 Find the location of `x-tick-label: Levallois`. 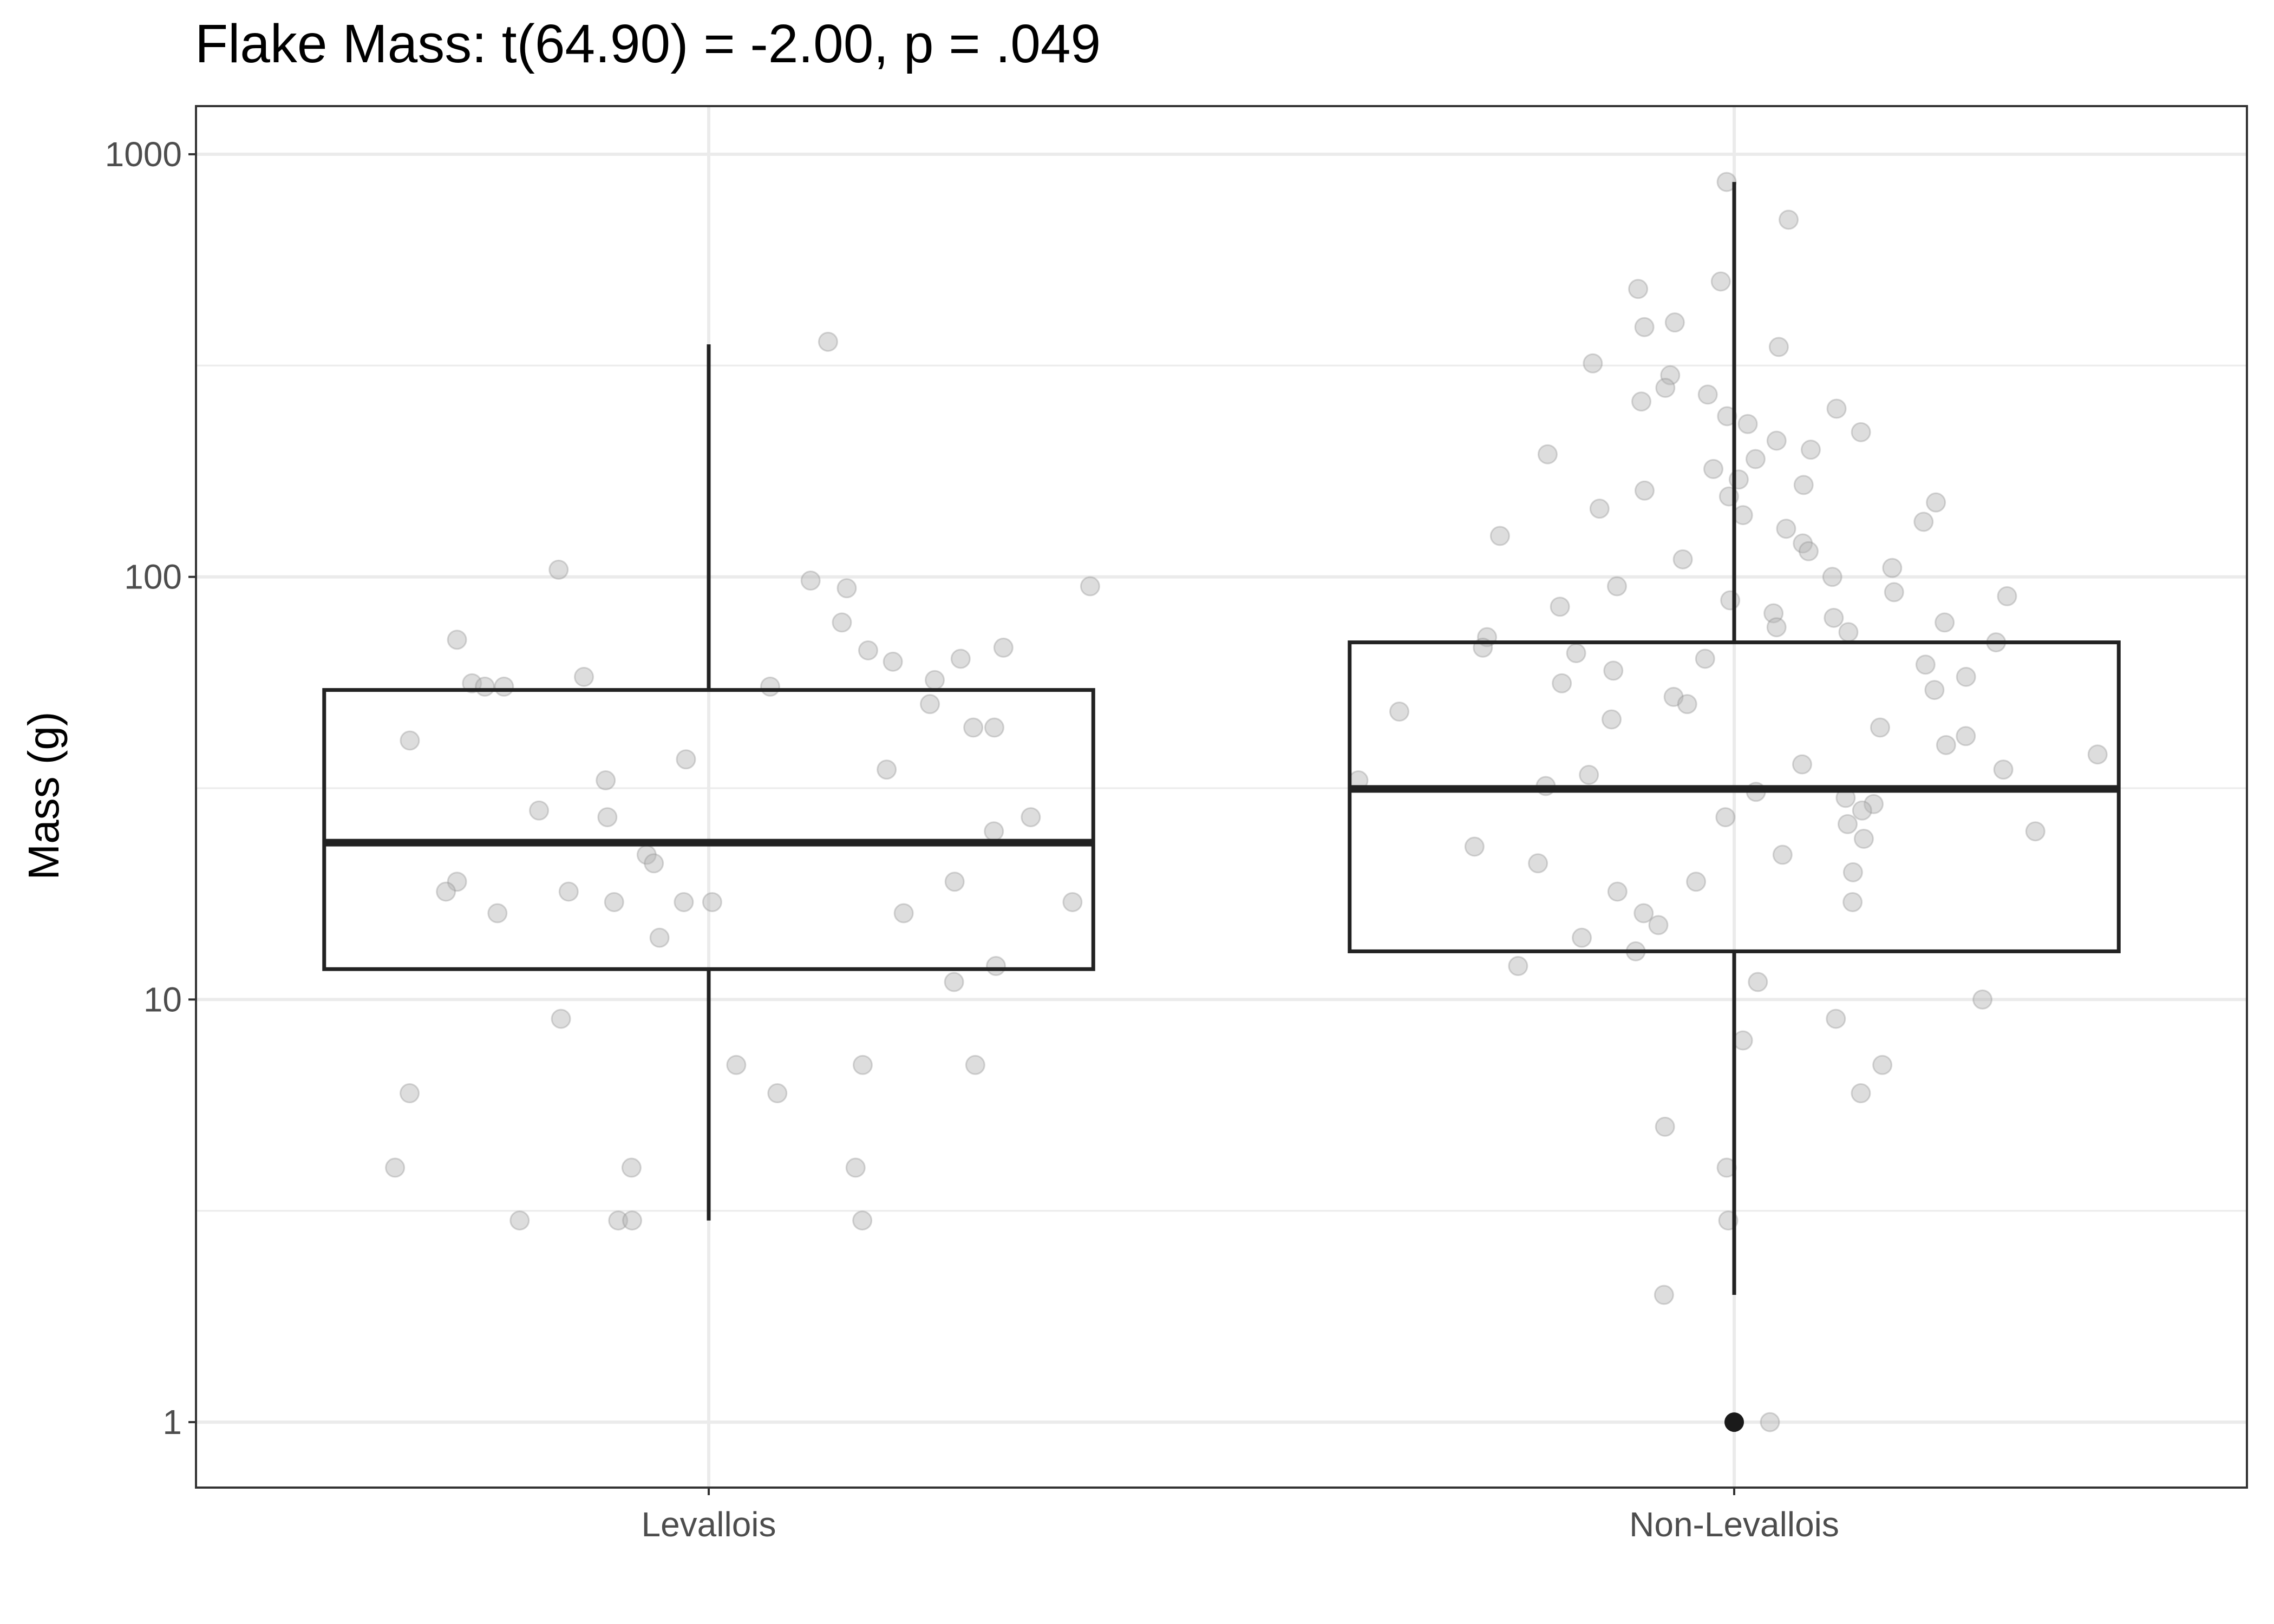

x-tick-label: Levallois is located at coordinates (709, 1525).